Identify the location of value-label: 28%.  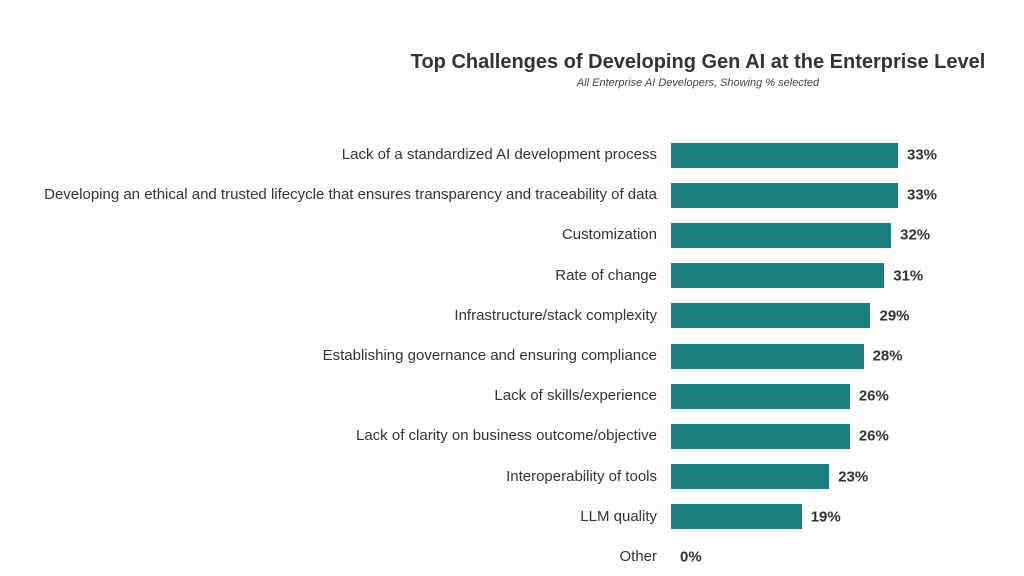
(887, 356).